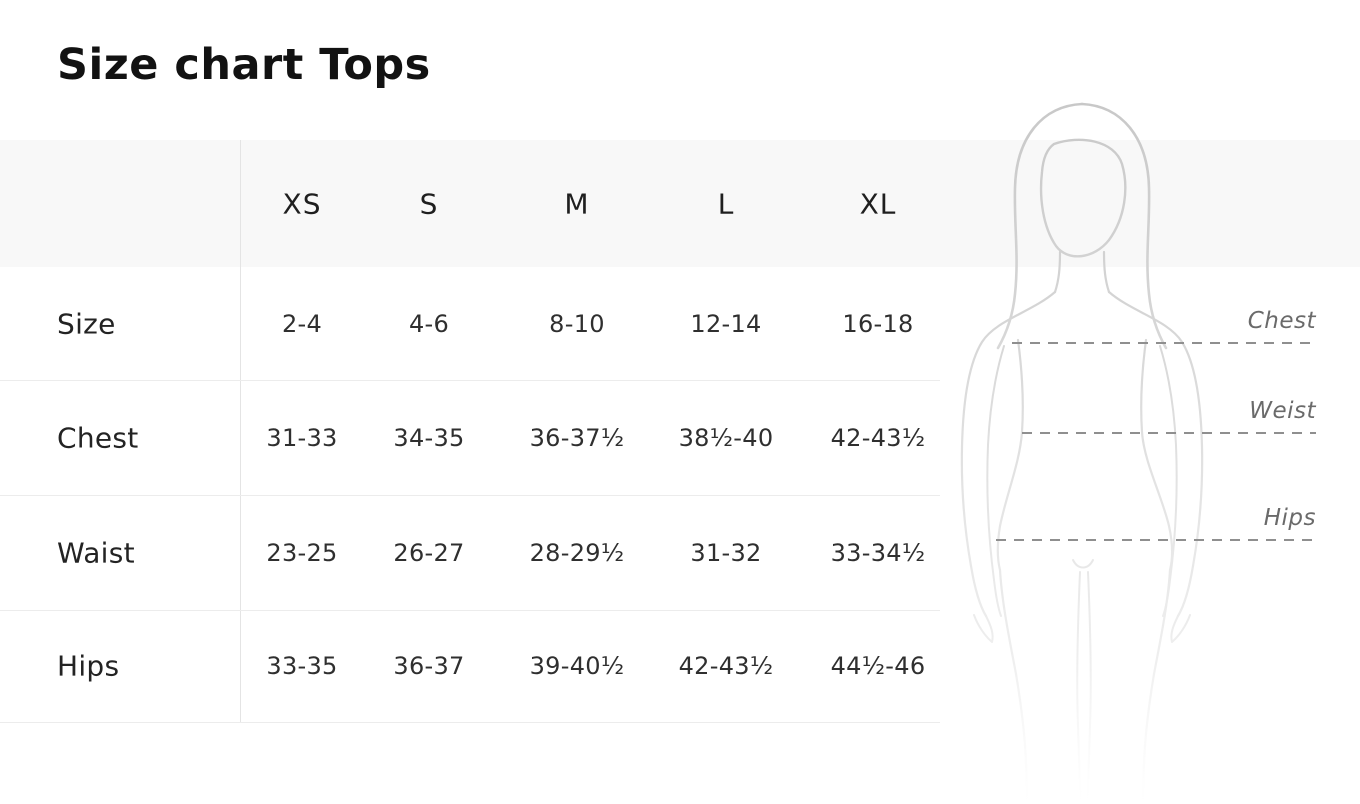  Describe the element at coordinates (470, 437) in the screenshot. I see `table-row: Chest 31-33 34-35 36-37½ 38½-40 42-43½` at that location.